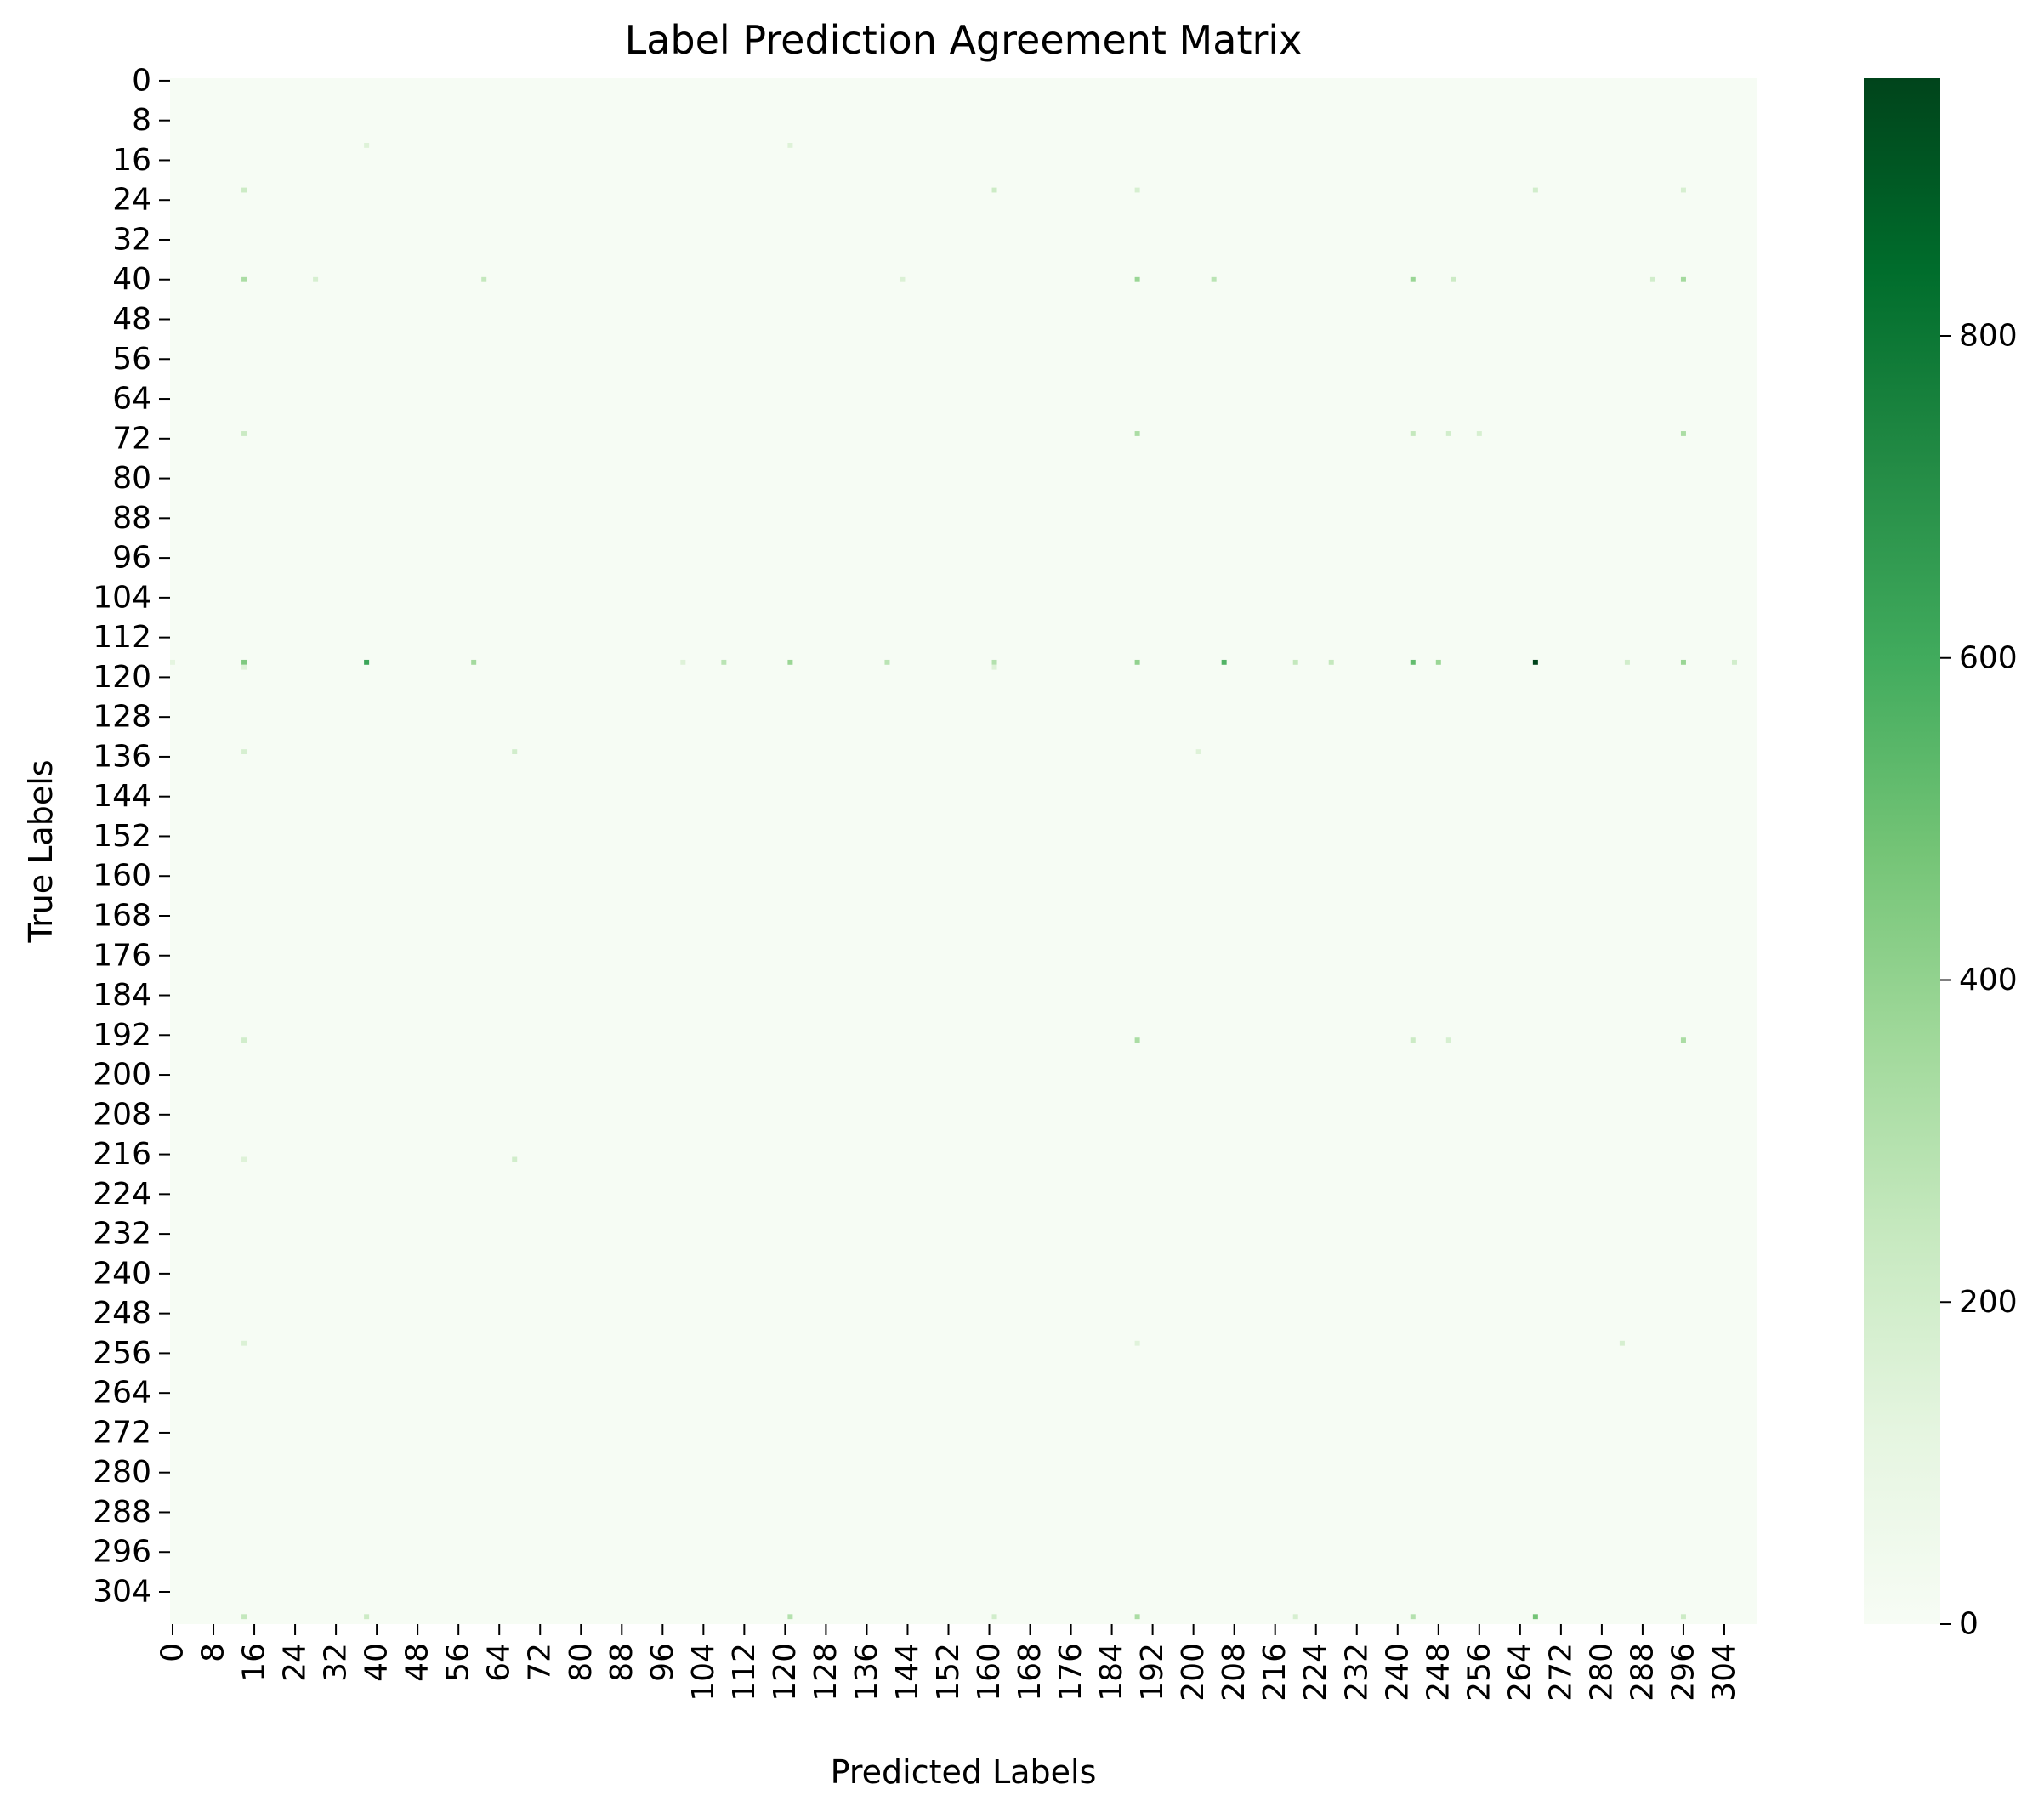 This screenshot has height=1818, width=2044. What do you see at coordinates (122, 756) in the screenshot?
I see `y-tick-label: 136` at bounding box center [122, 756].